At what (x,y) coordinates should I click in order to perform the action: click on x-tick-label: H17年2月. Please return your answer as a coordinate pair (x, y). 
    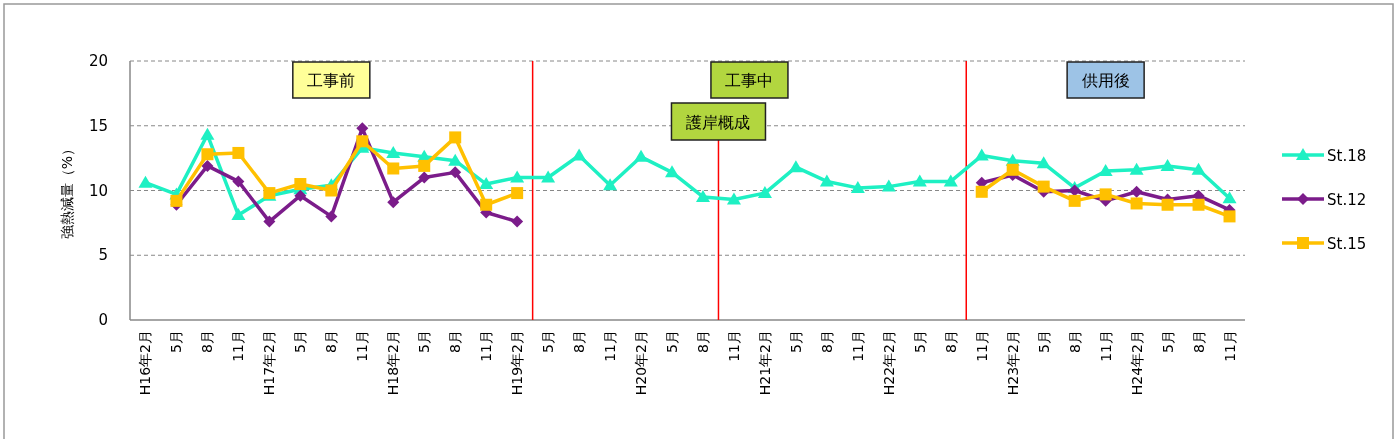
    Looking at the image, I should click on (269, 363).